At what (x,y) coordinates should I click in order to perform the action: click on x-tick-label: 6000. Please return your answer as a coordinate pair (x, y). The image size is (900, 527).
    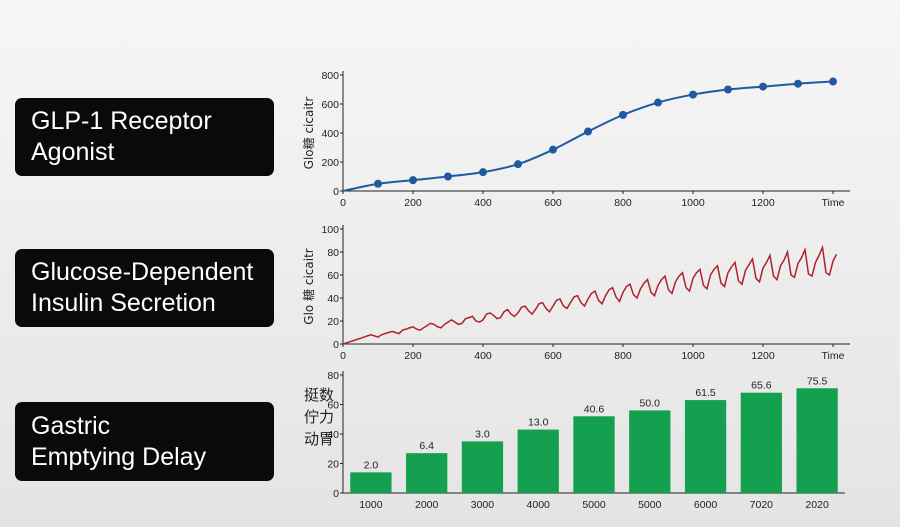
    Looking at the image, I should click on (706, 505).